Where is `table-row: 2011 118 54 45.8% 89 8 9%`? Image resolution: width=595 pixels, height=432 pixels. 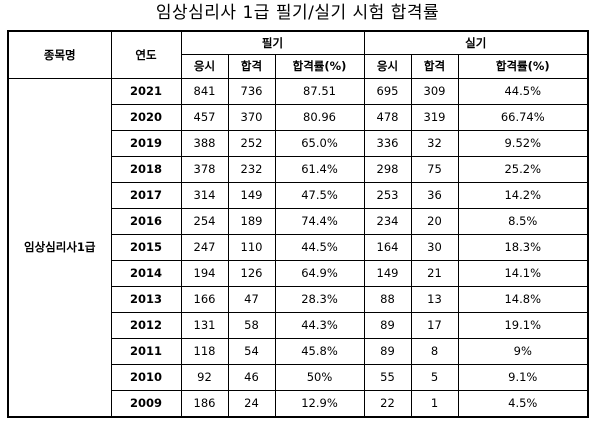 table-row: 2011 118 54 45.8% 89 8 9% is located at coordinates (298, 351).